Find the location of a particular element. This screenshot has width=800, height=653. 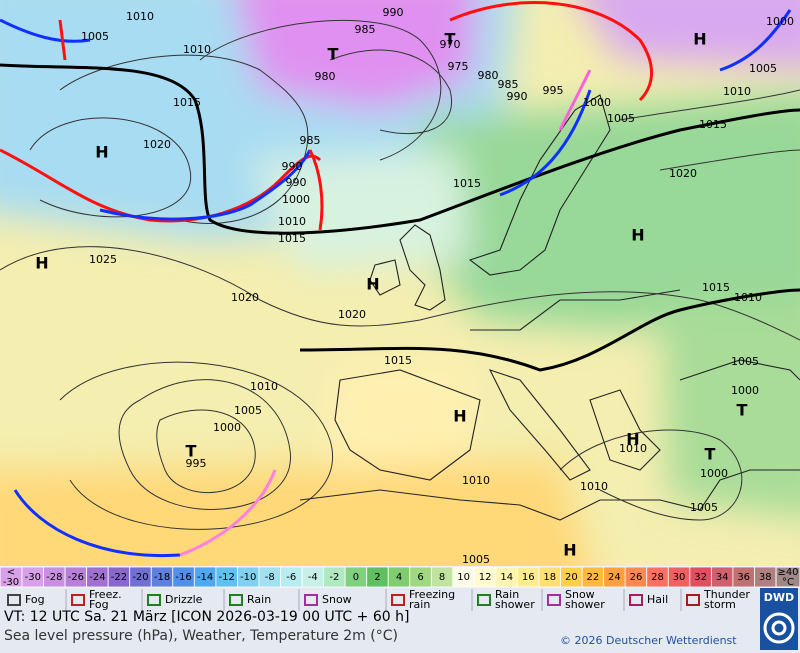

scale-label: -24 is located at coordinates (97, 577).